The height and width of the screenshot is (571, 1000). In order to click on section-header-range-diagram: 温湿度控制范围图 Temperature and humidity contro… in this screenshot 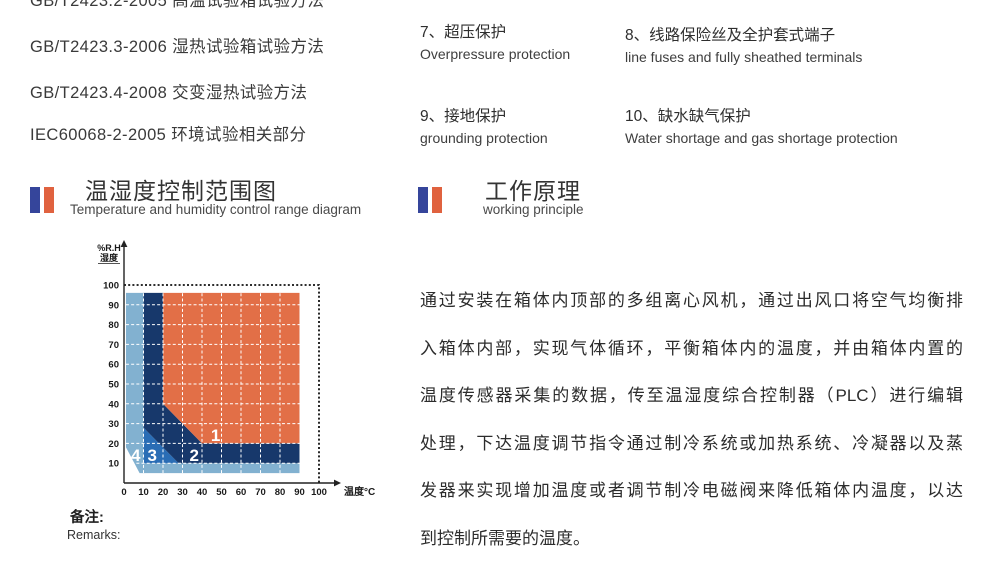, I will do `click(220, 199)`.